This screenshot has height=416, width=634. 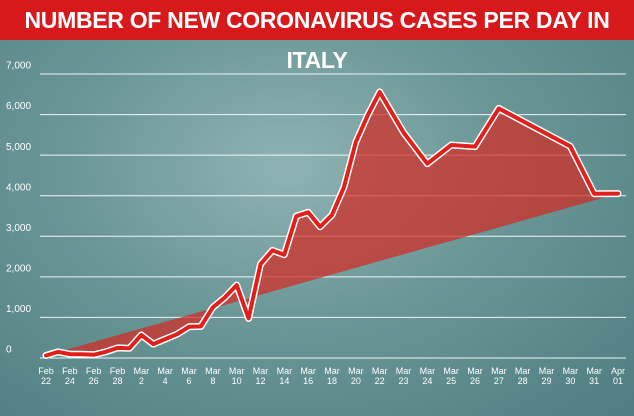 What do you see at coordinates (93, 376) in the screenshot?
I see `x-tick-label: Feb 26` at bounding box center [93, 376].